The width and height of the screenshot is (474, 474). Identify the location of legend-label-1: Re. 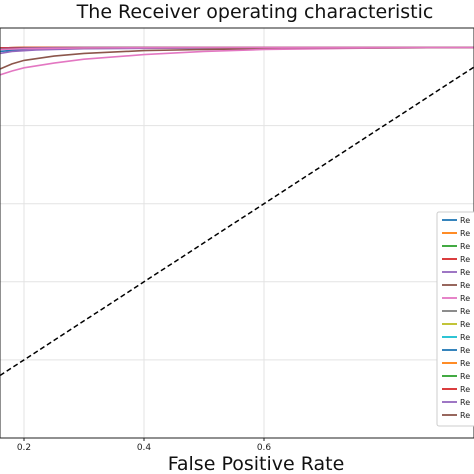
(465, 233).